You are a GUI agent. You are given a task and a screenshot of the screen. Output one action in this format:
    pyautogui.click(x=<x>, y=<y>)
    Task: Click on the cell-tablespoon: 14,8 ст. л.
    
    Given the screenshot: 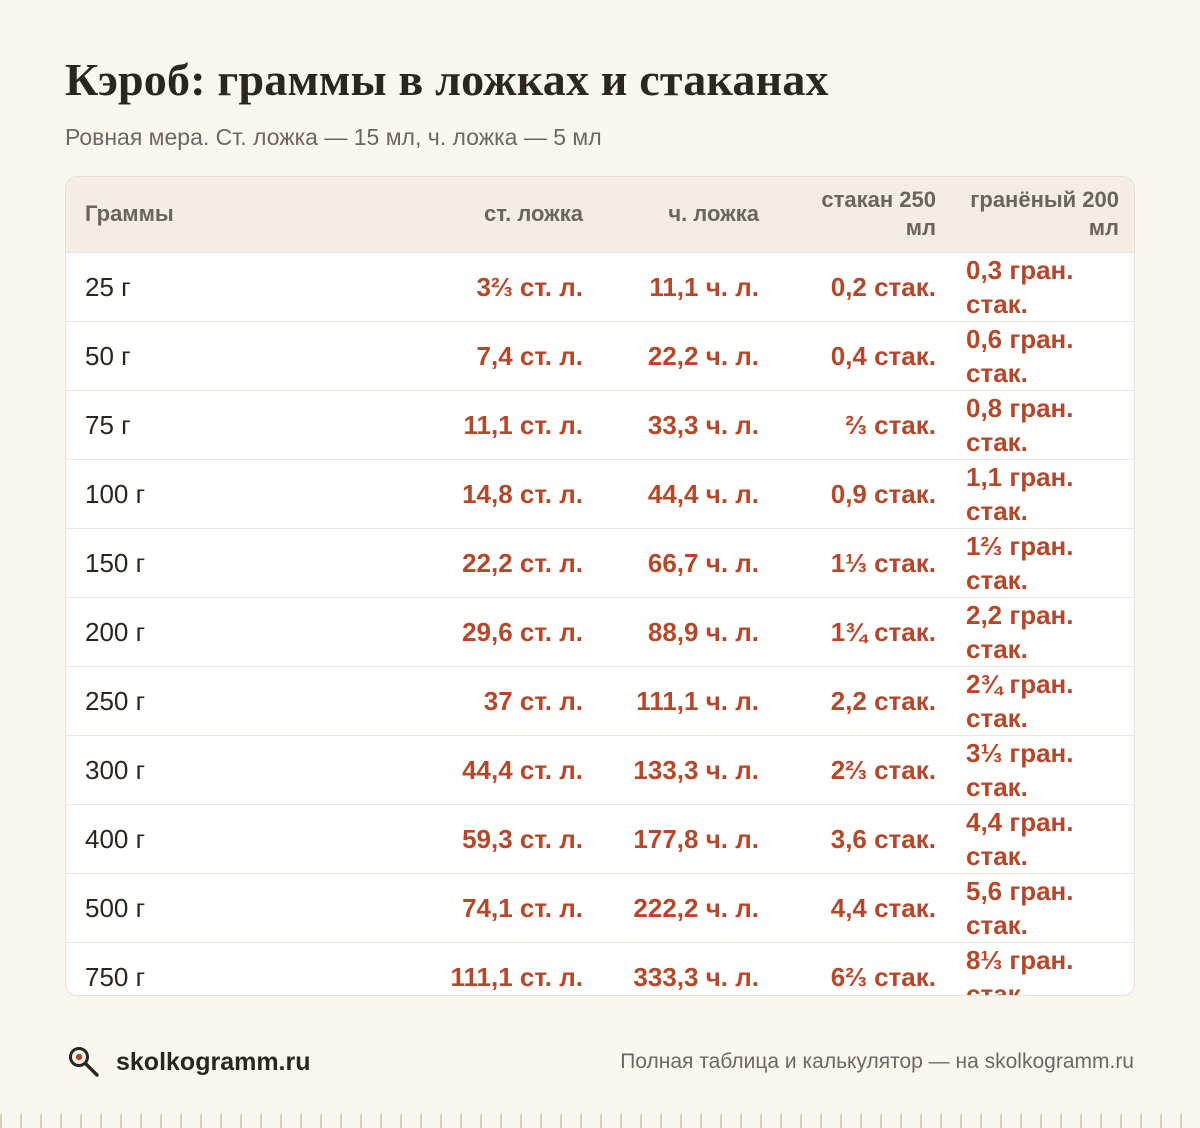 What is the action you would take?
    pyautogui.click(x=515, y=493)
    